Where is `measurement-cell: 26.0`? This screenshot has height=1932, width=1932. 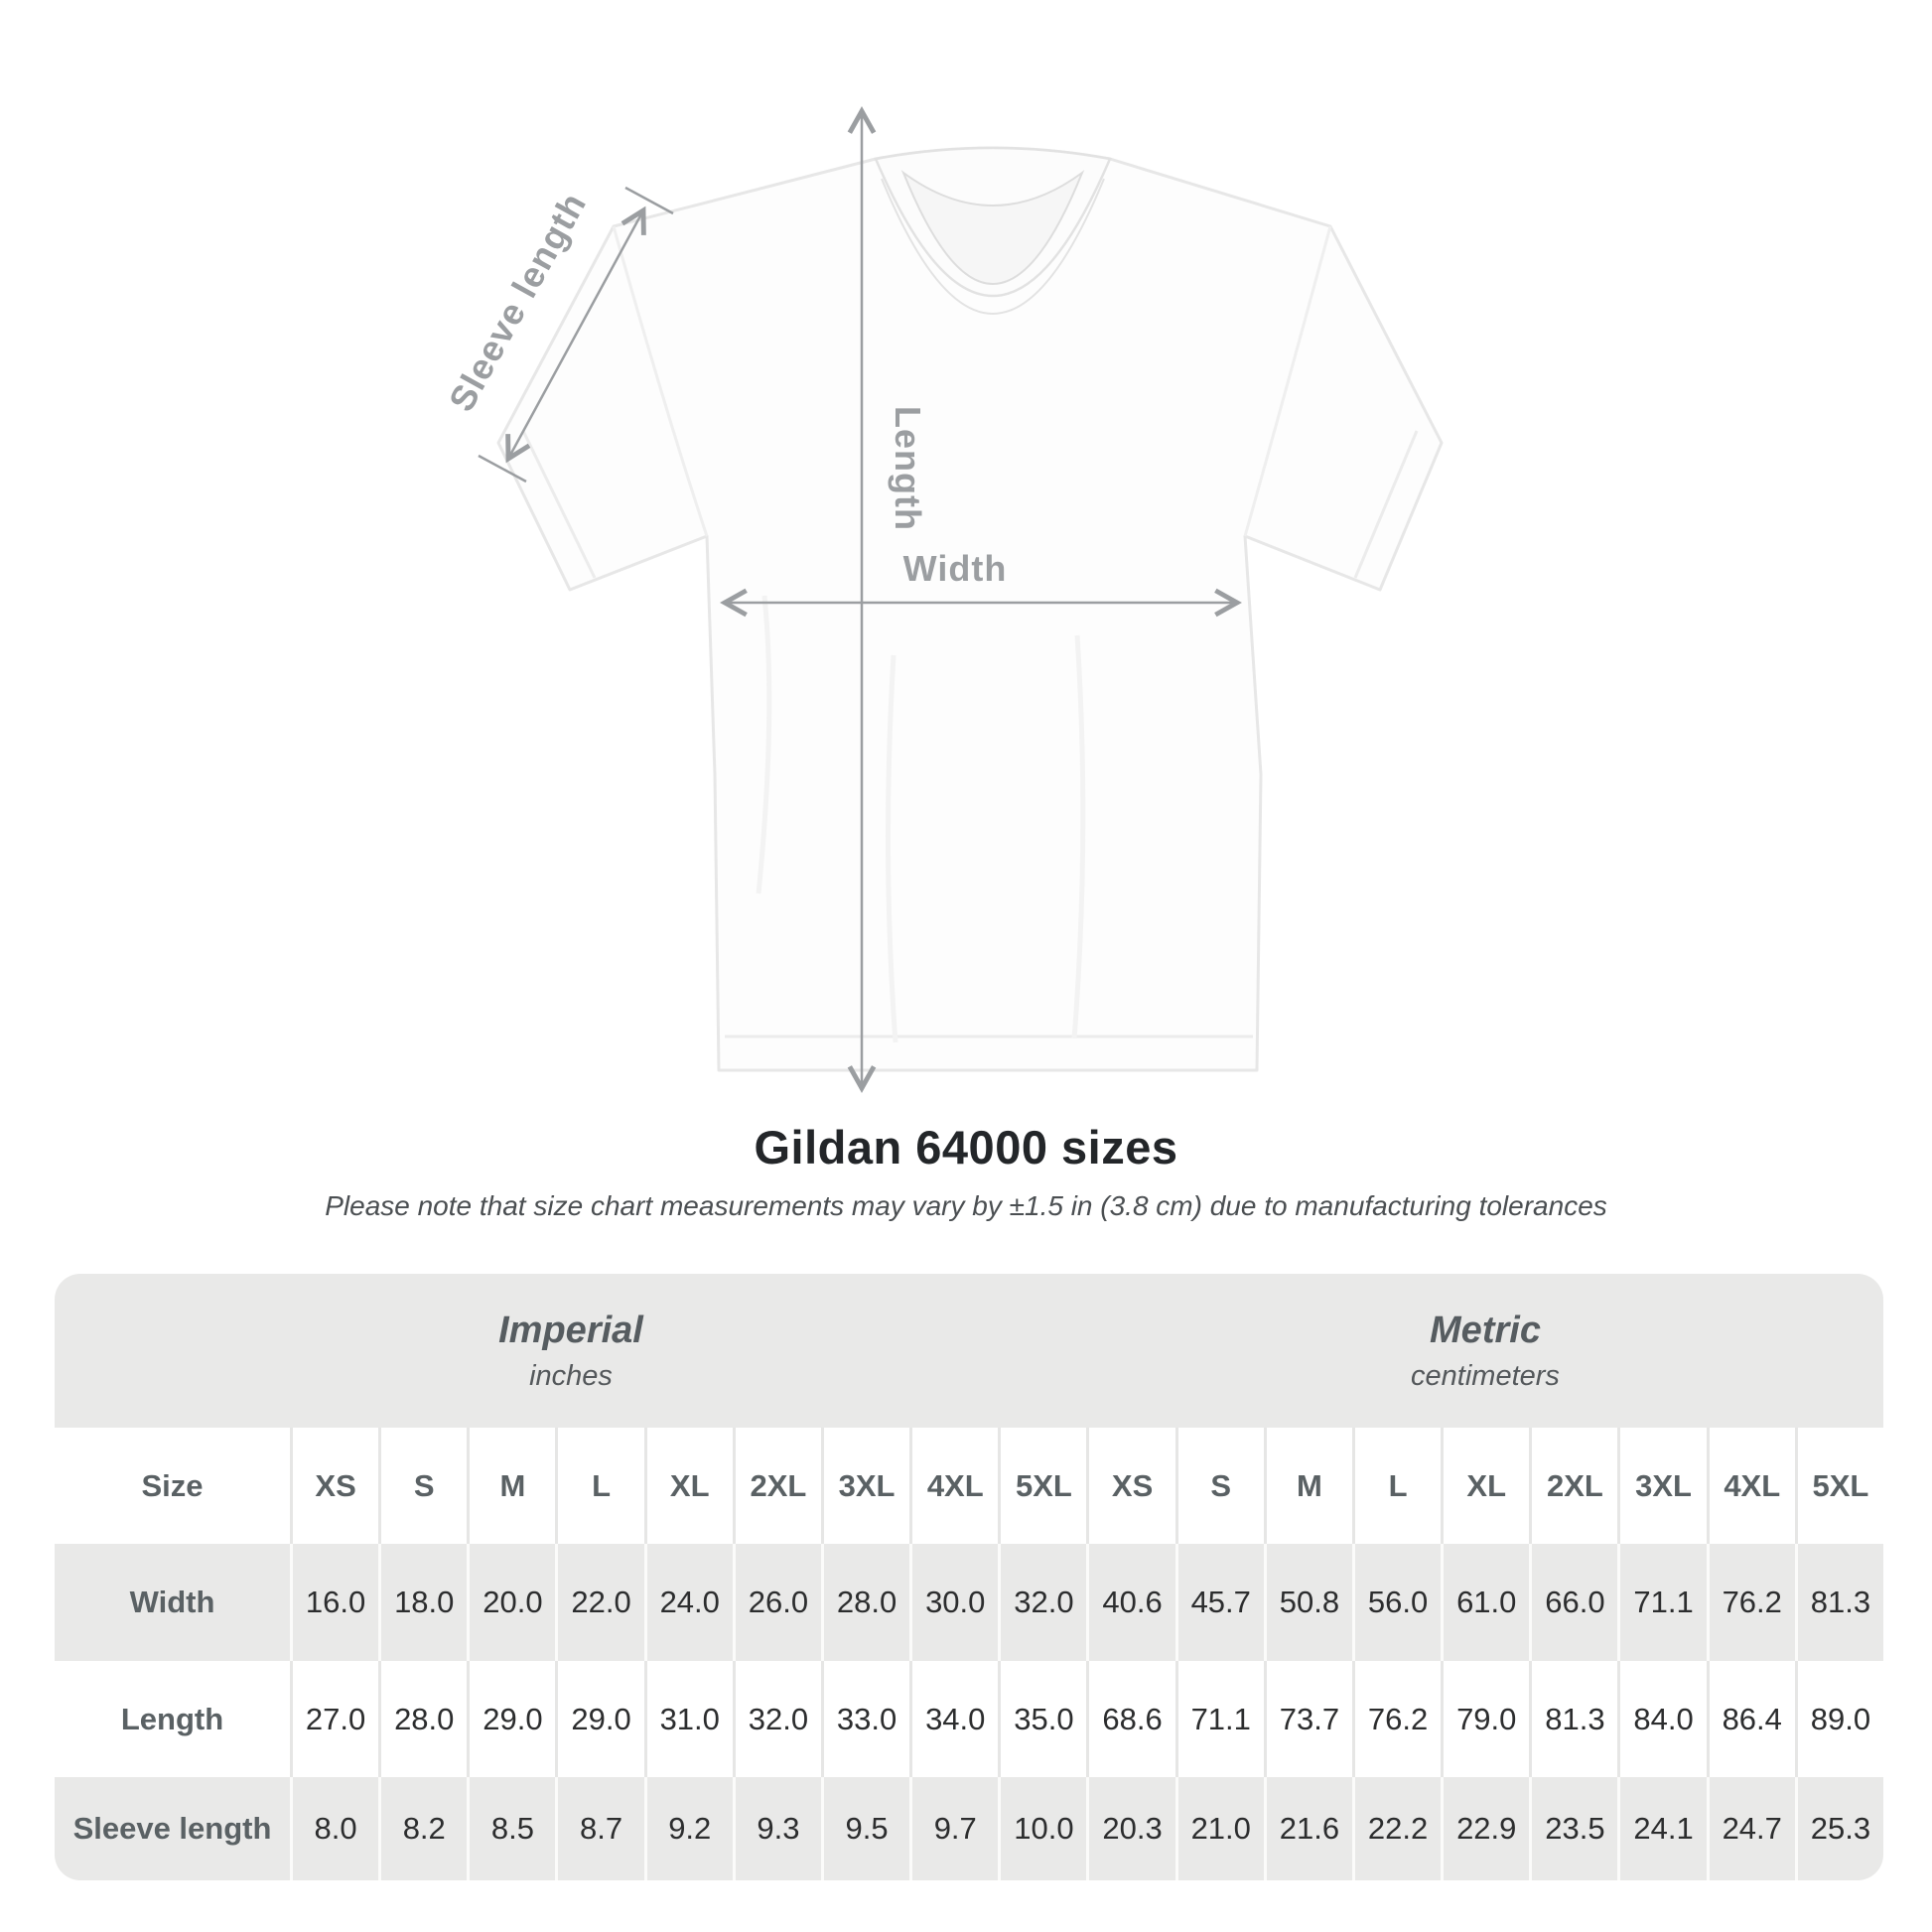
measurement-cell: 26.0 is located at coordinates (776, 1602).